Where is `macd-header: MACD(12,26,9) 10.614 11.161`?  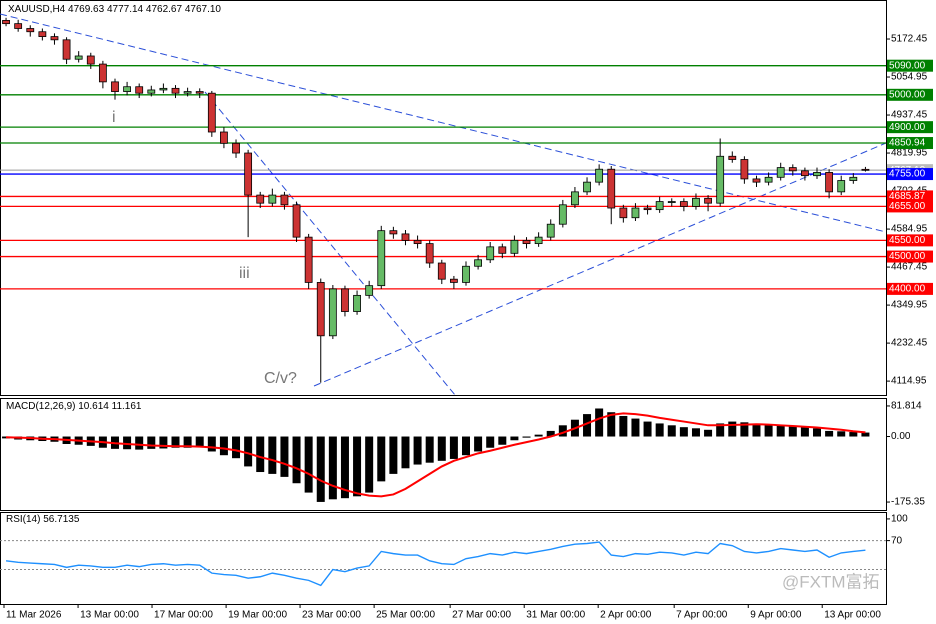
macd-header: MACD(12,26,9) 10.614 11.161 is located at coordinates (74, 406).